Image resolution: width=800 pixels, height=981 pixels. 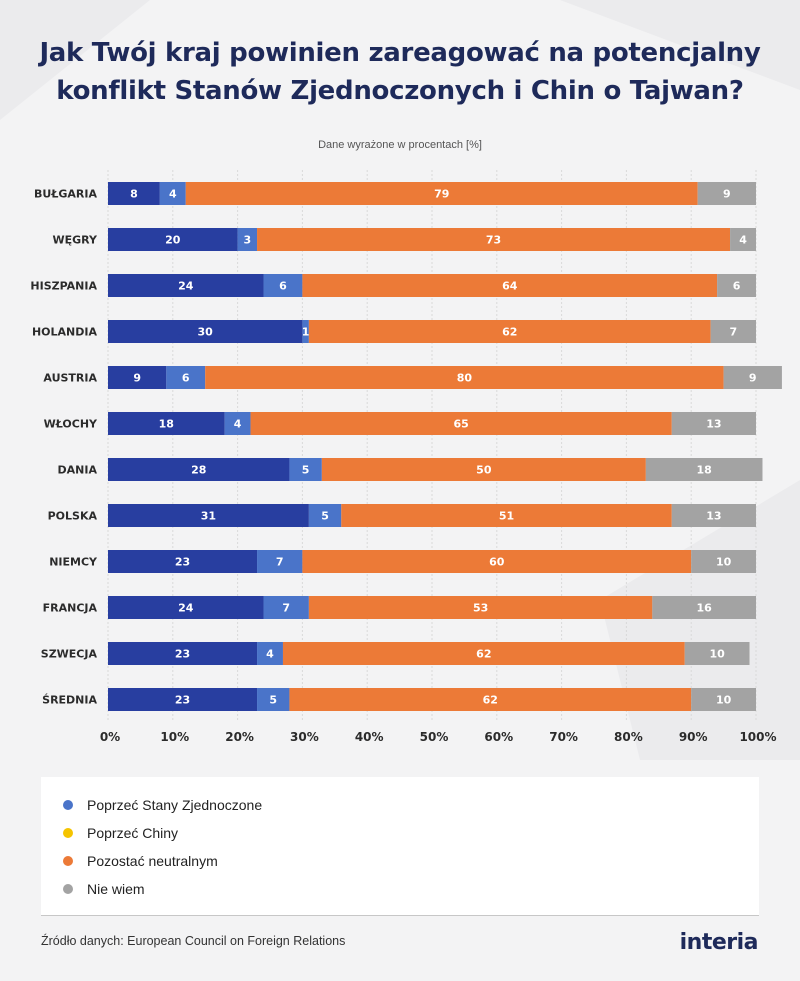 What do you see at coordinates (133, 833) in the screenshot?
I see `legend-label: Poprzeć Chiny` at bounding box center [133, 833].